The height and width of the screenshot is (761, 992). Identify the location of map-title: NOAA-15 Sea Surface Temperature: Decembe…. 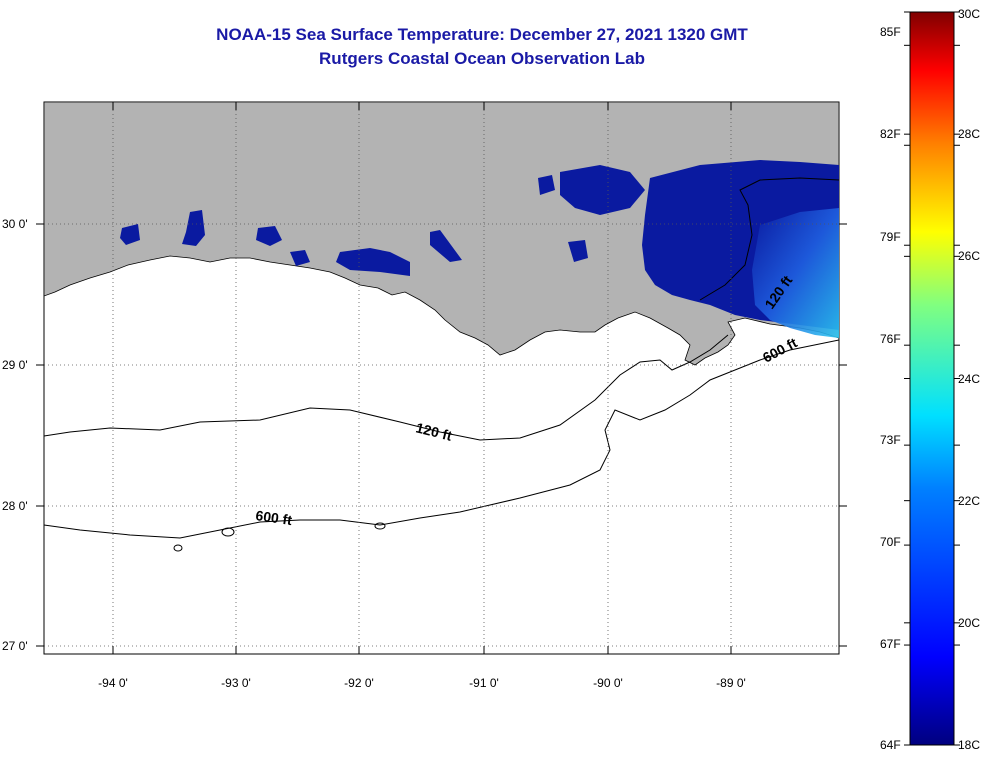
(482, 34).